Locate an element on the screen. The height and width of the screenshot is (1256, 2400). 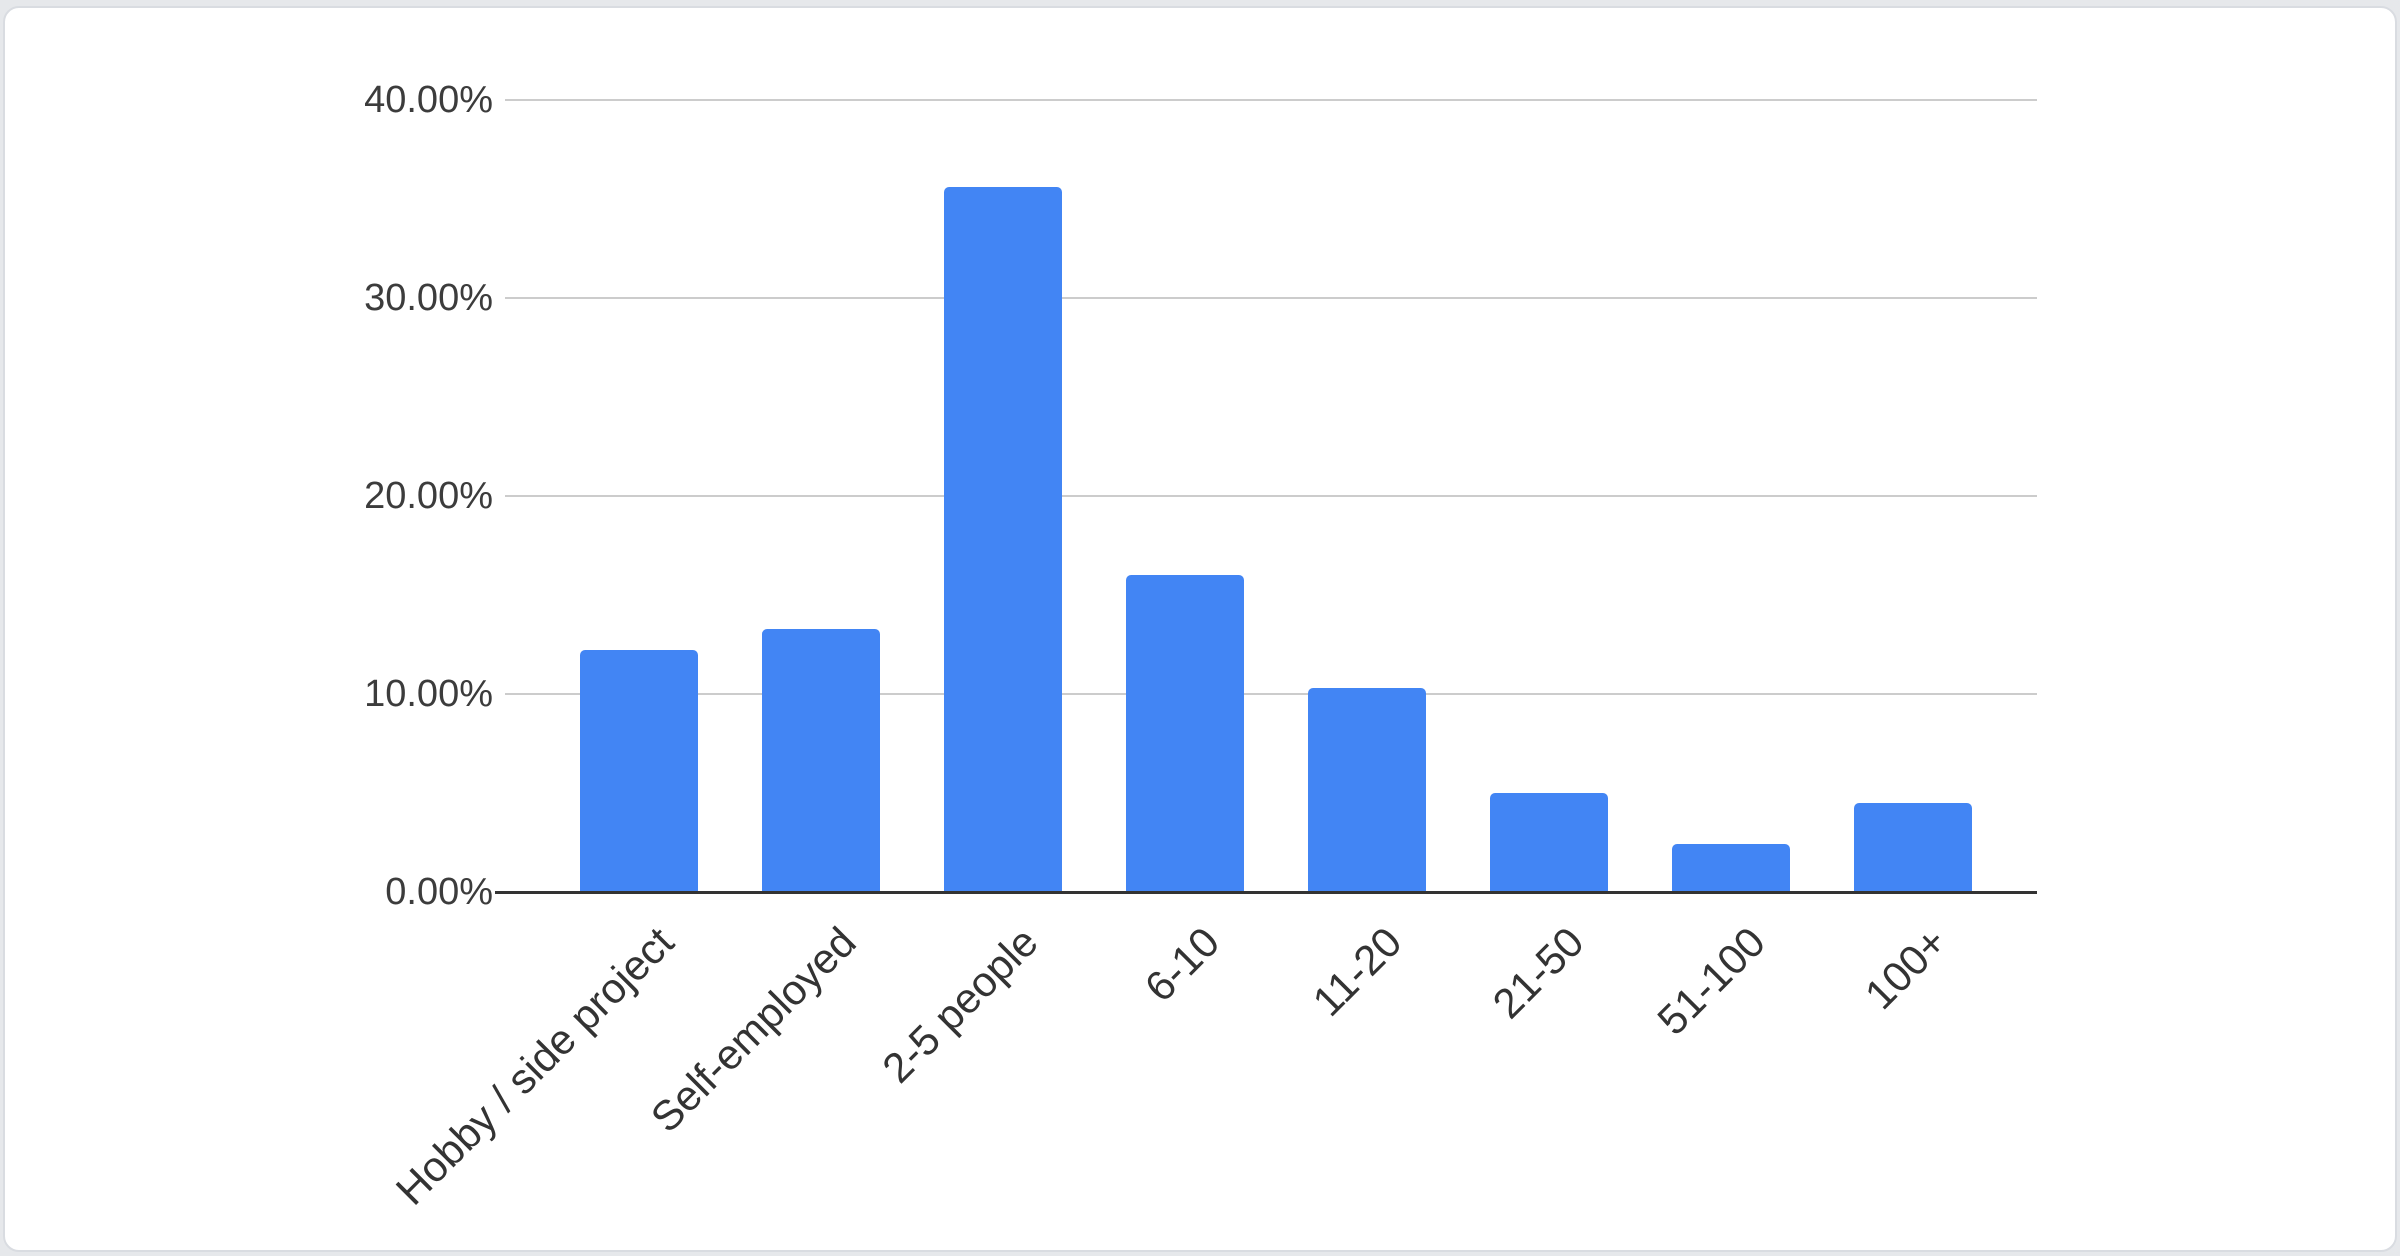
x-tick-label: 11-20 is located at coordinates (1357, 971).